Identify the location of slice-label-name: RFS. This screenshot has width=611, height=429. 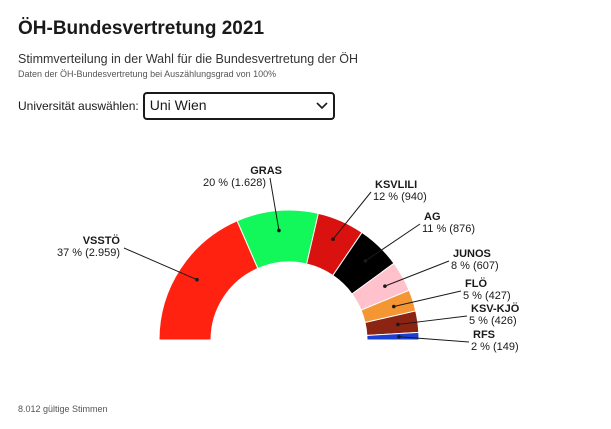
(484, 335).